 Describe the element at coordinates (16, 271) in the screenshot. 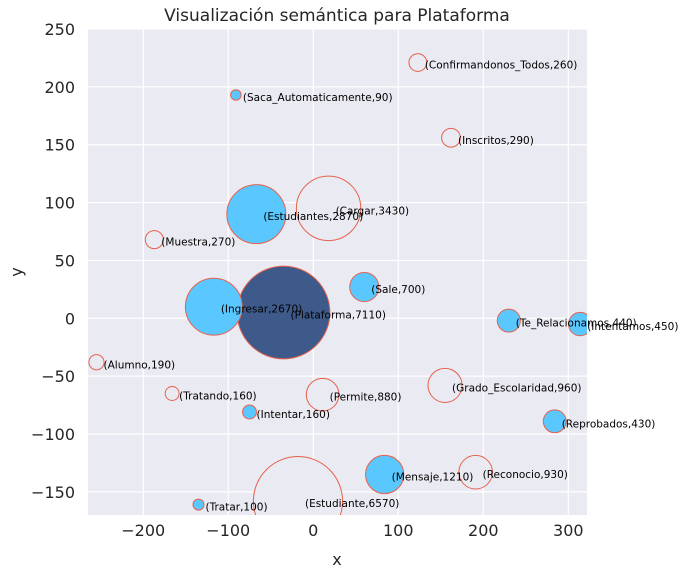

I see `y-axis-title: y` at that location.